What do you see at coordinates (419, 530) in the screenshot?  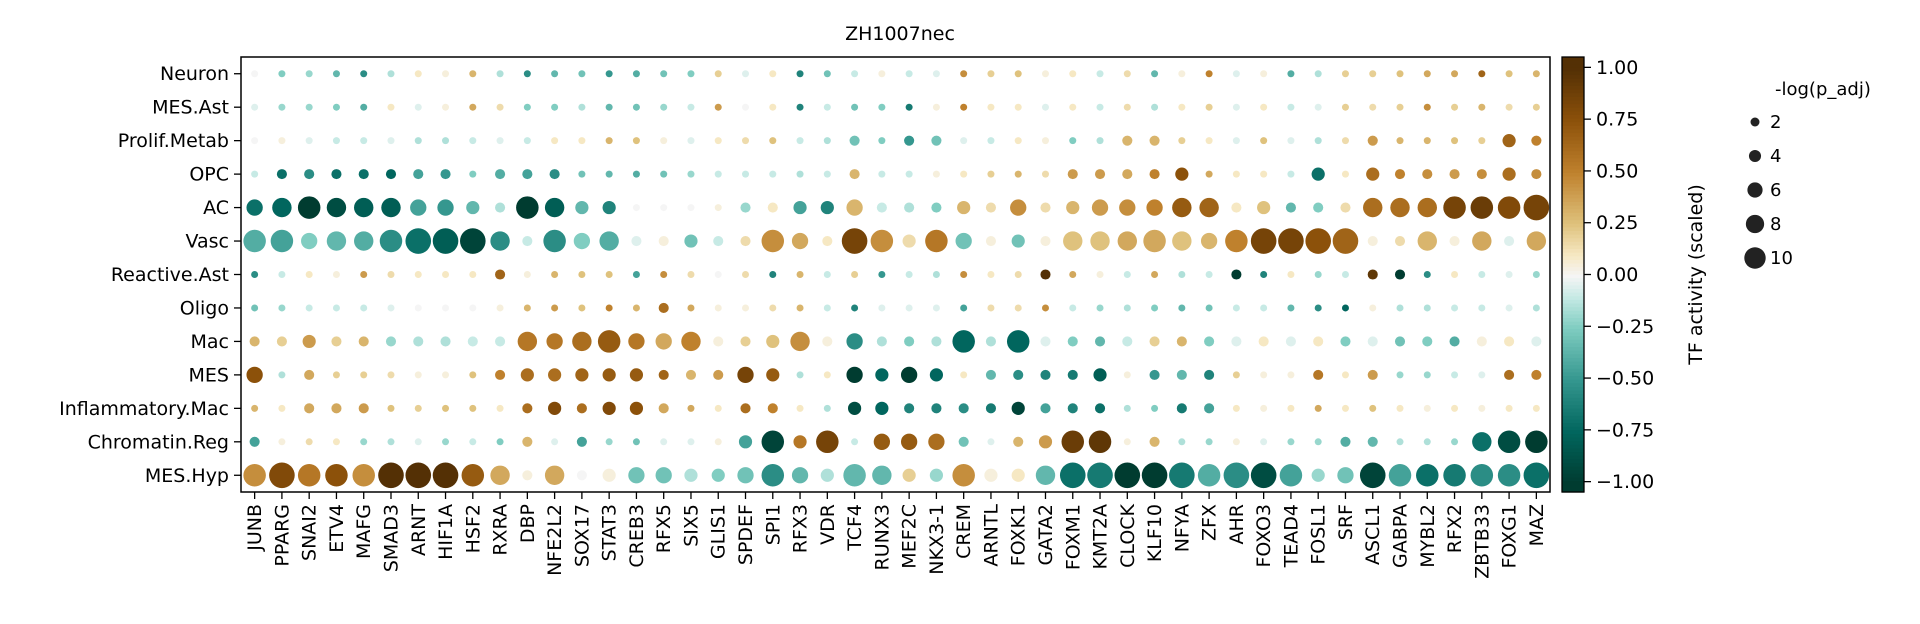 I see `x-tick-label: ARNT` at bounding box center [419, 530].